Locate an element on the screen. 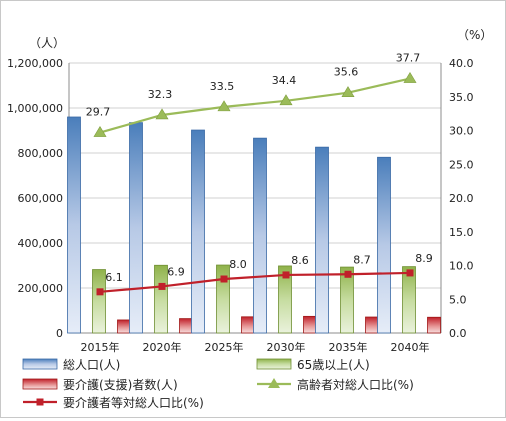  legend-label: 要介護者等対総人口比(%) is located at coordinates (133, 402).